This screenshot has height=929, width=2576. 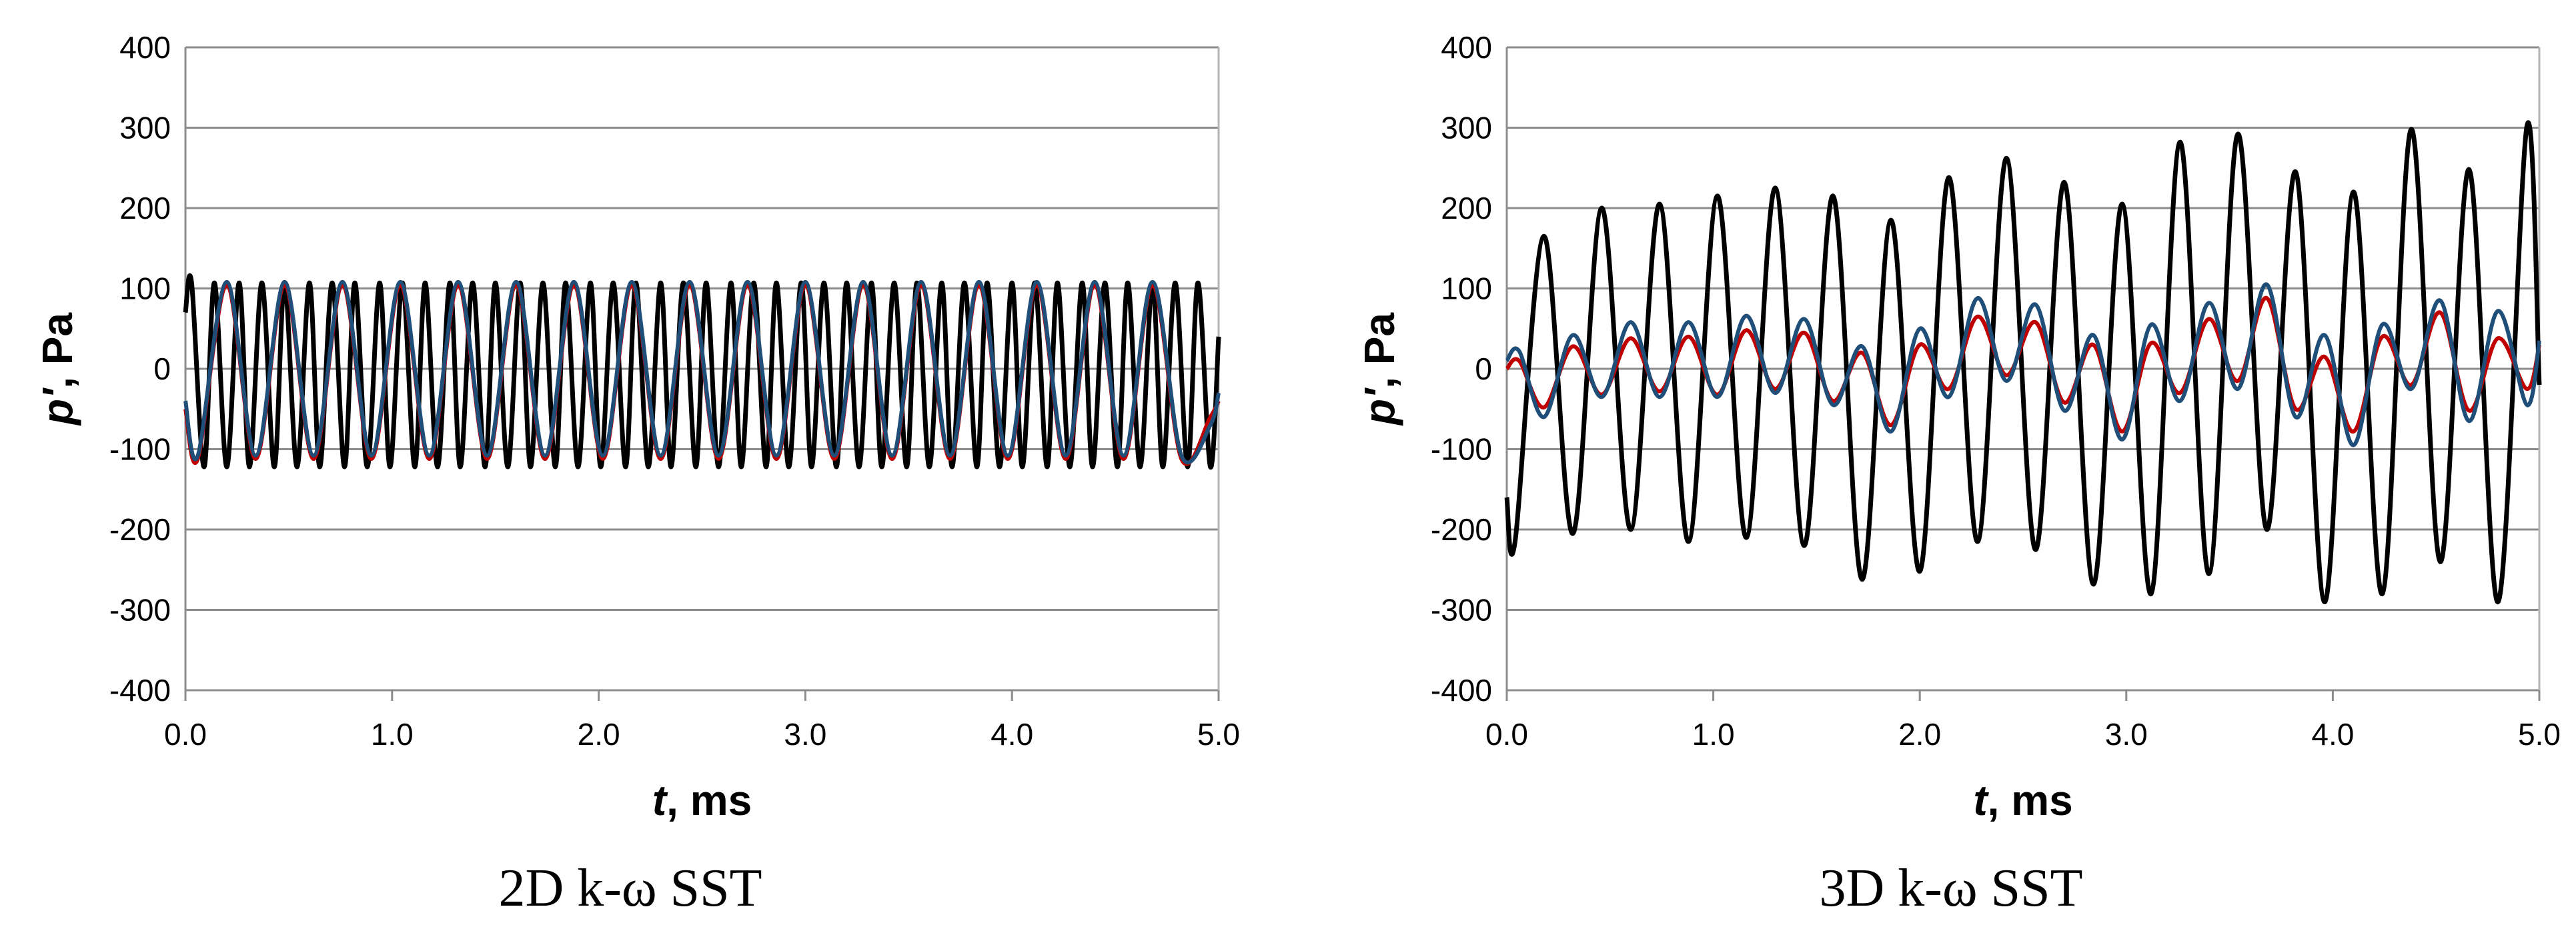 What do you see at coordinates (1951, 889) in the screenshot?
I see `chart-caption: 3D k-ω SST` at bounding box center [1951, 889].